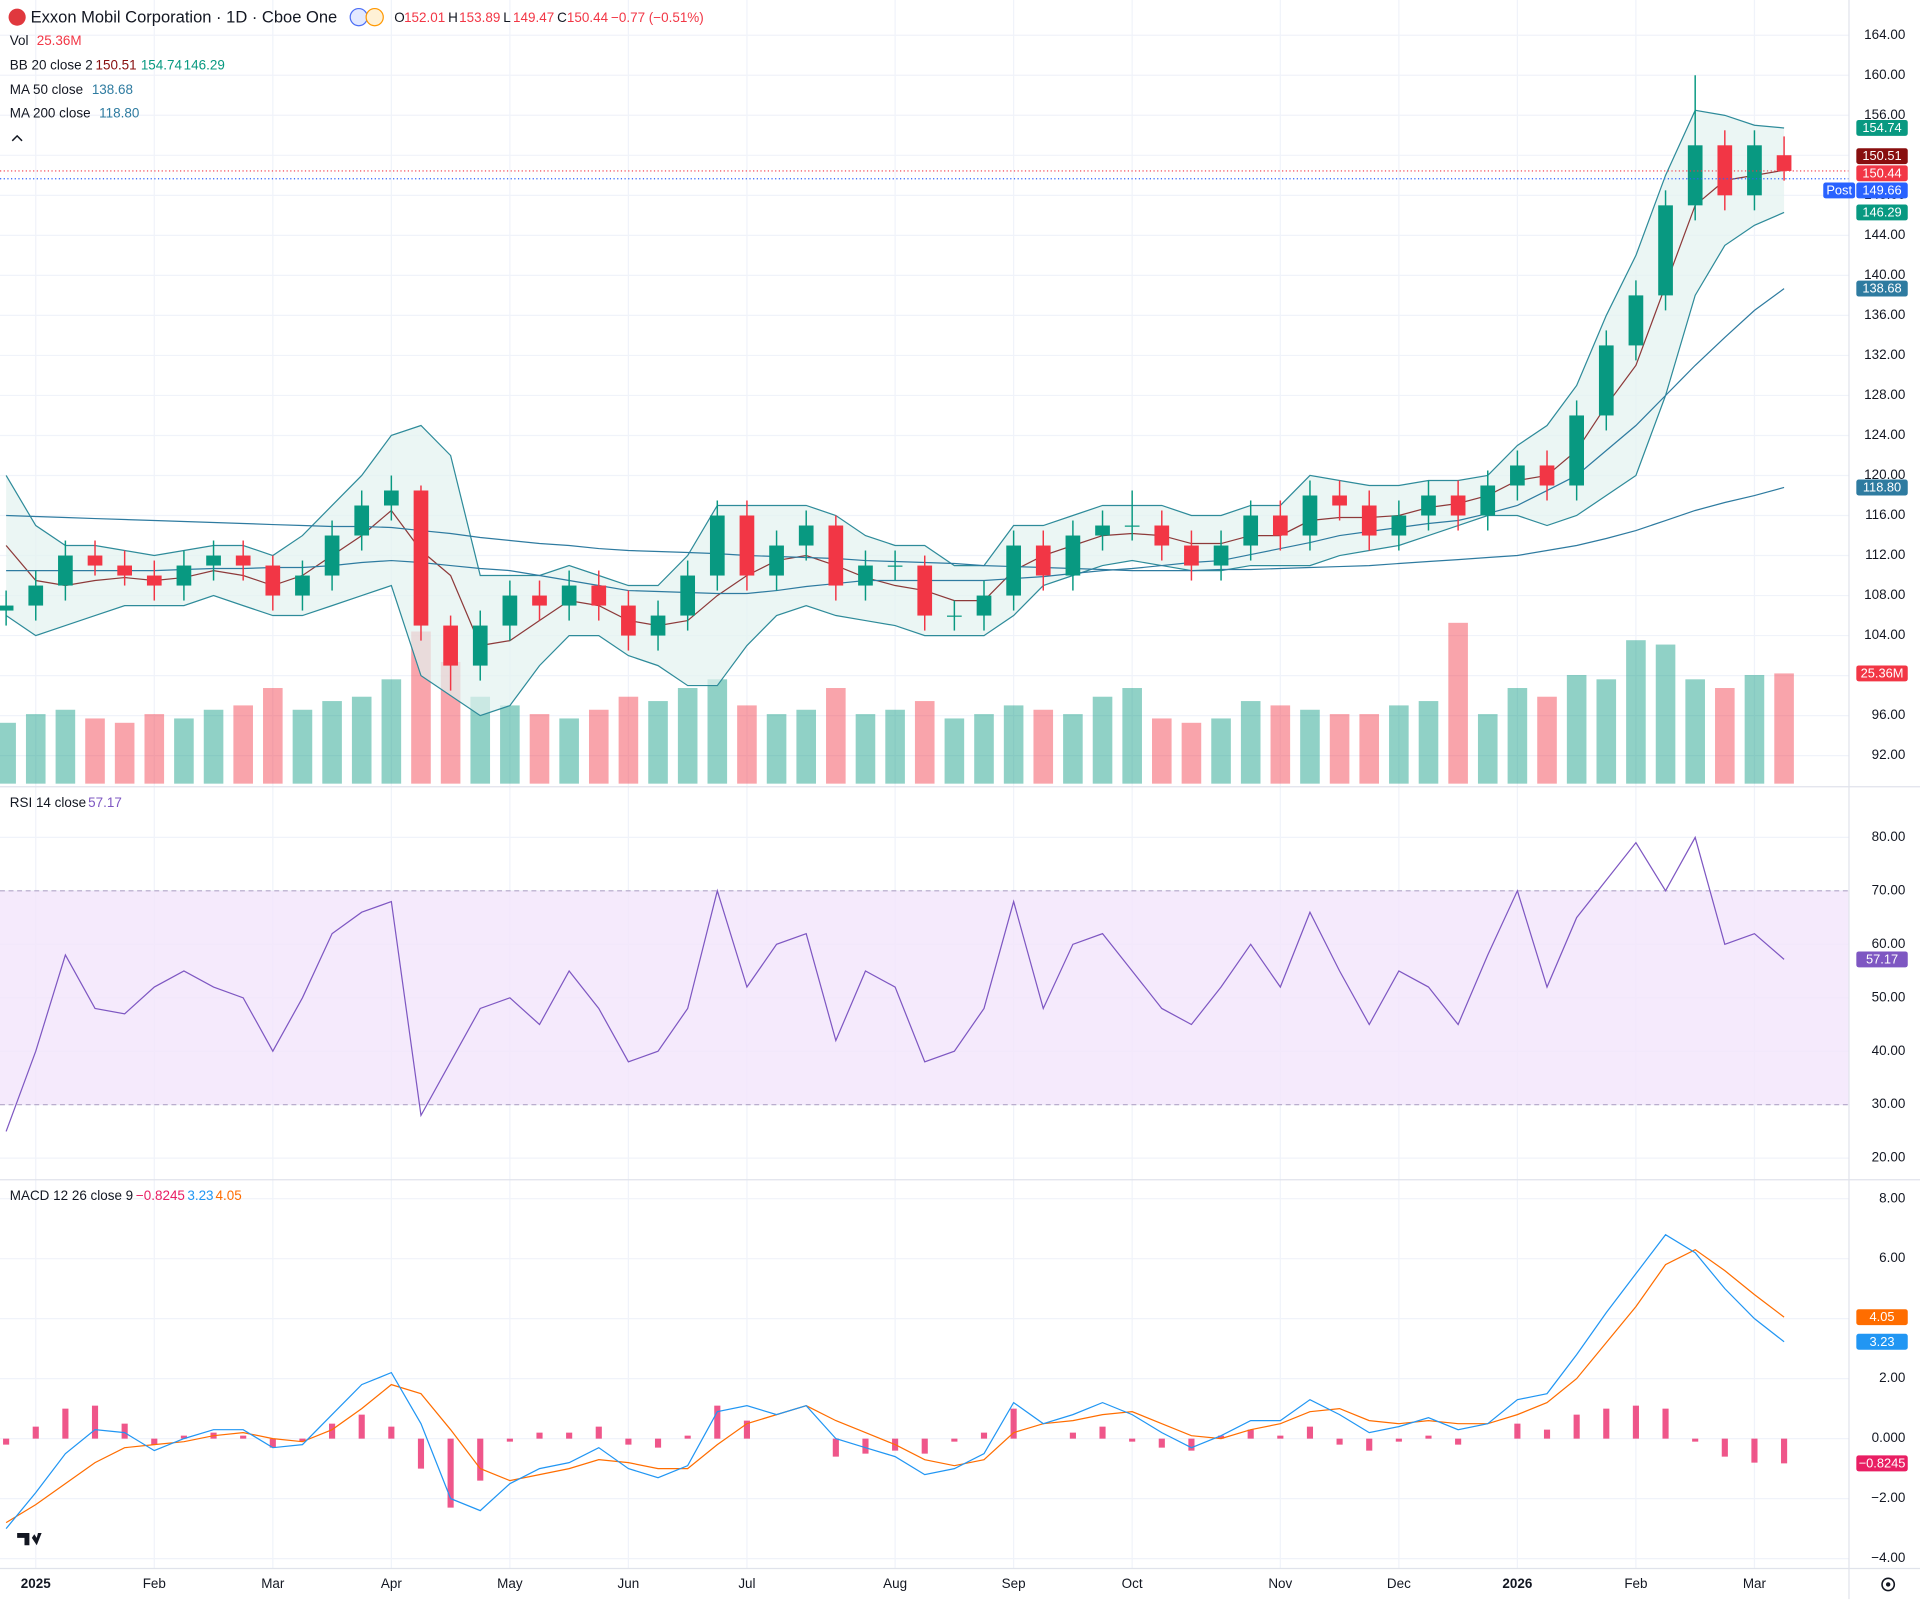 The image size is (1920, 1600). I want to click on settings-button, so click(1888, 1584).